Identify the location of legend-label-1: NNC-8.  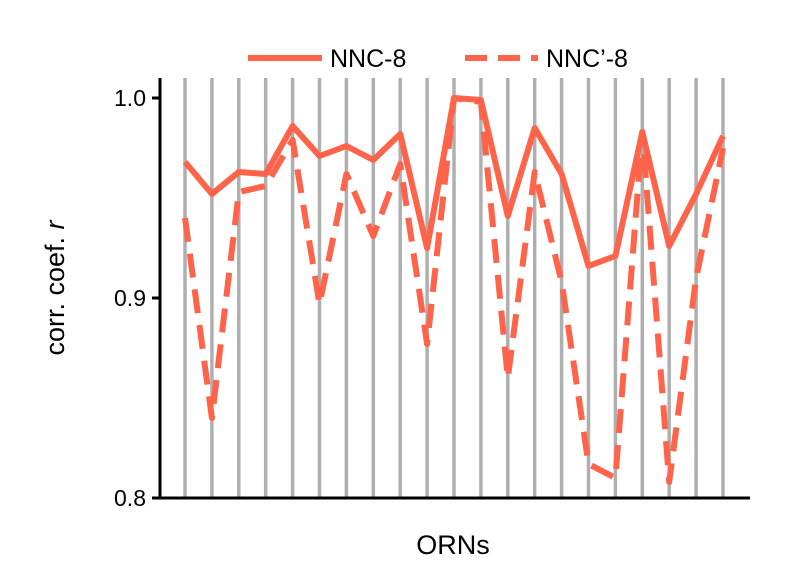
(368, 59).